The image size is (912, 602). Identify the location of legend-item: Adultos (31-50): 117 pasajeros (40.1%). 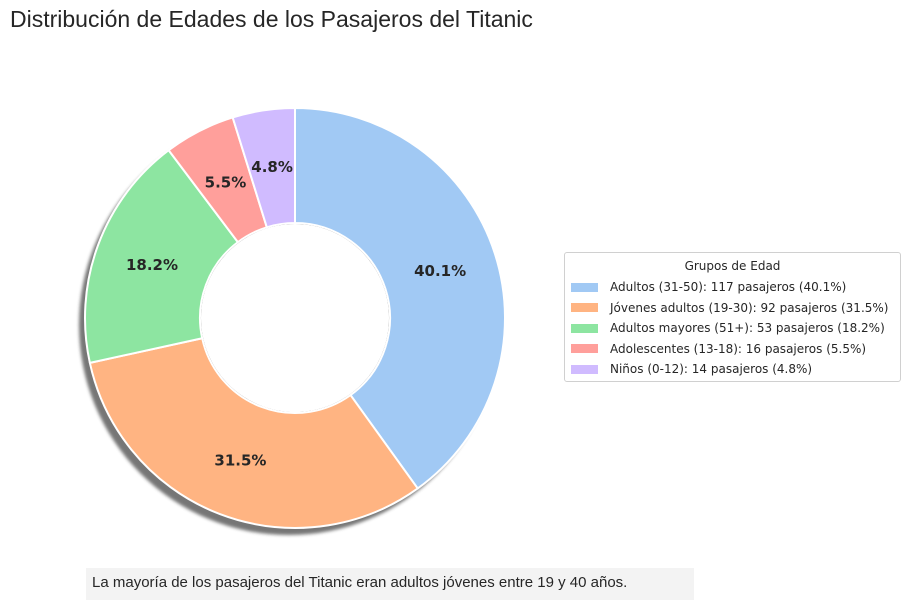
(708, 287).